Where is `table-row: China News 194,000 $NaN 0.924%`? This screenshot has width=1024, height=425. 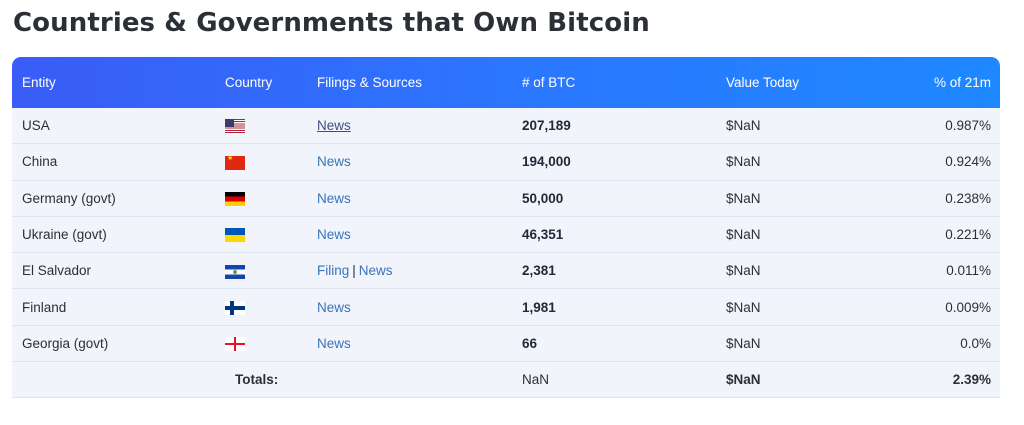 table-row: China News 194,000 $NaN 0.924% is located at coordinates (506, 162).